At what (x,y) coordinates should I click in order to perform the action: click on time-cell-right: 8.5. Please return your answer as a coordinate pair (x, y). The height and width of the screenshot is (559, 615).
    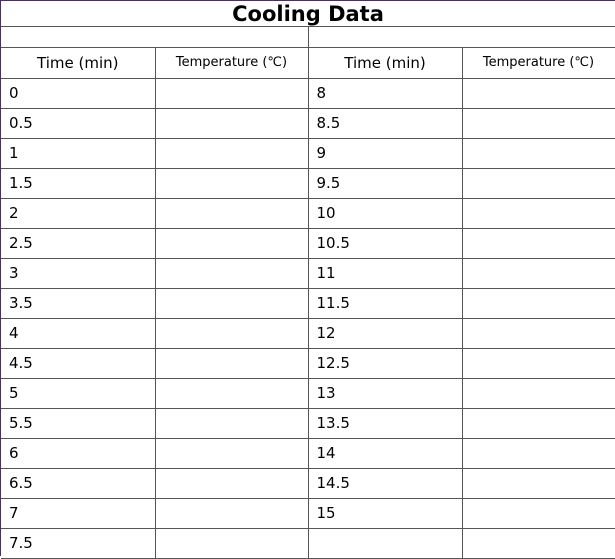
    Looking at the image, I should click on (385, 123).